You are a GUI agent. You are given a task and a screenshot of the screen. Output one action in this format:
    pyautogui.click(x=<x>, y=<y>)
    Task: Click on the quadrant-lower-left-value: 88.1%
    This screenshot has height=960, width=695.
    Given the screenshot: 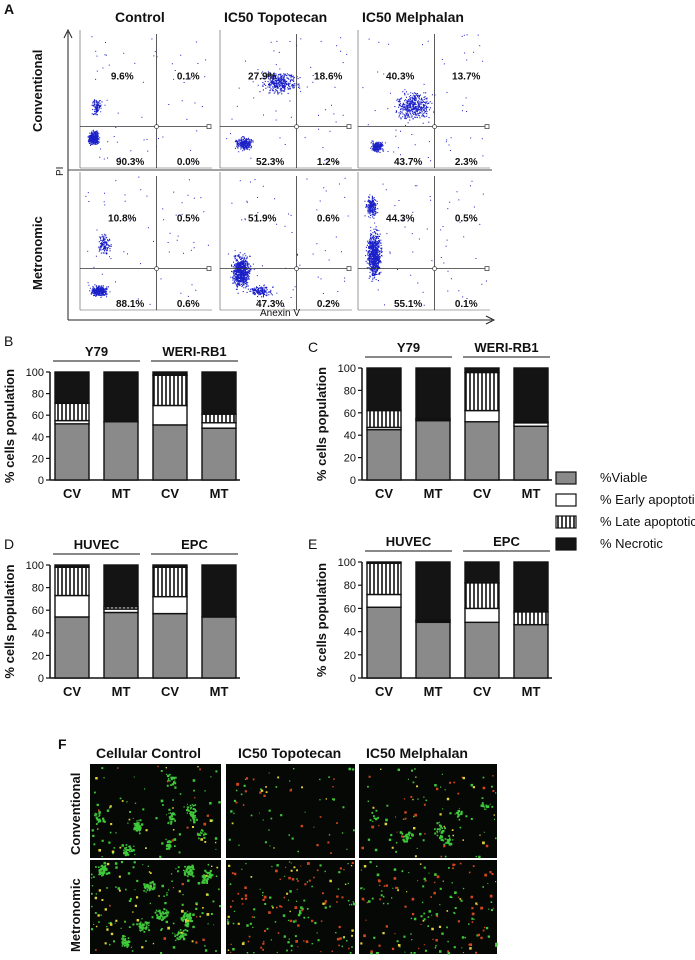 What is the action you would take?
    pyautogui.click(x=130, y=304)
    